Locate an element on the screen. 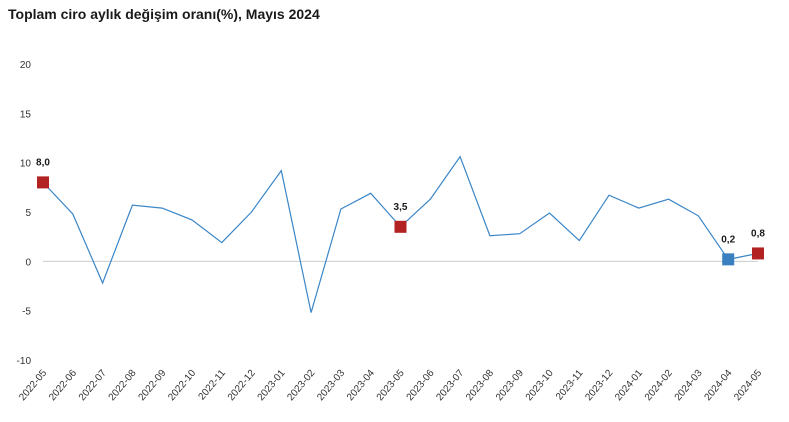 The height and width of the screenshot is (422, 789). x-tick-label: 2023-03 is located at coordinates (331, 386).